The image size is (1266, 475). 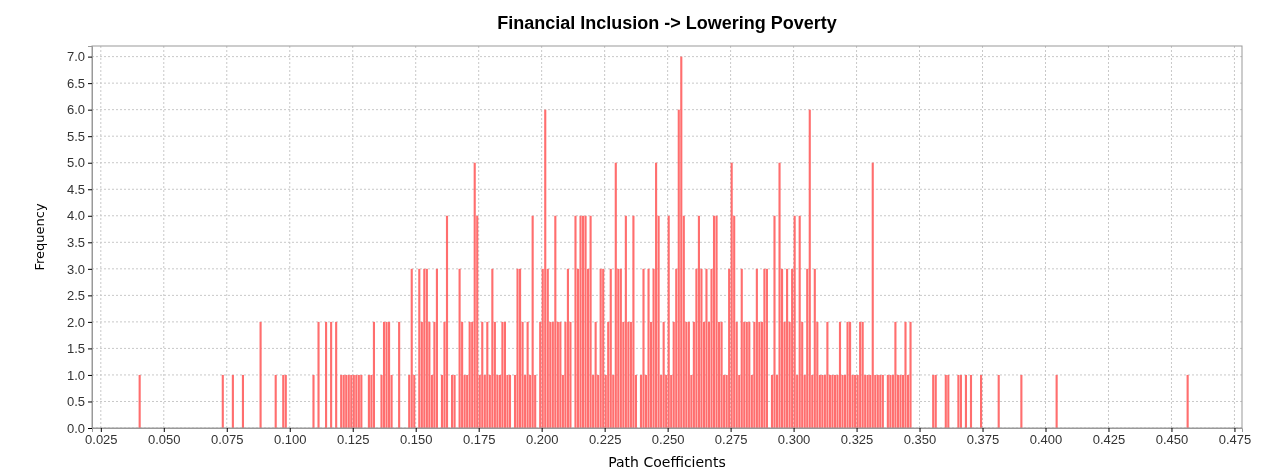 I want to click on x-tick-label: 0.150, so click(x=416, y=440).